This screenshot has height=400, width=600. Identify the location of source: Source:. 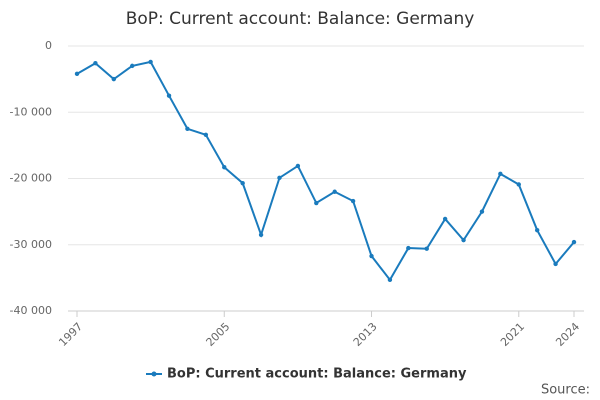
(565, 390).